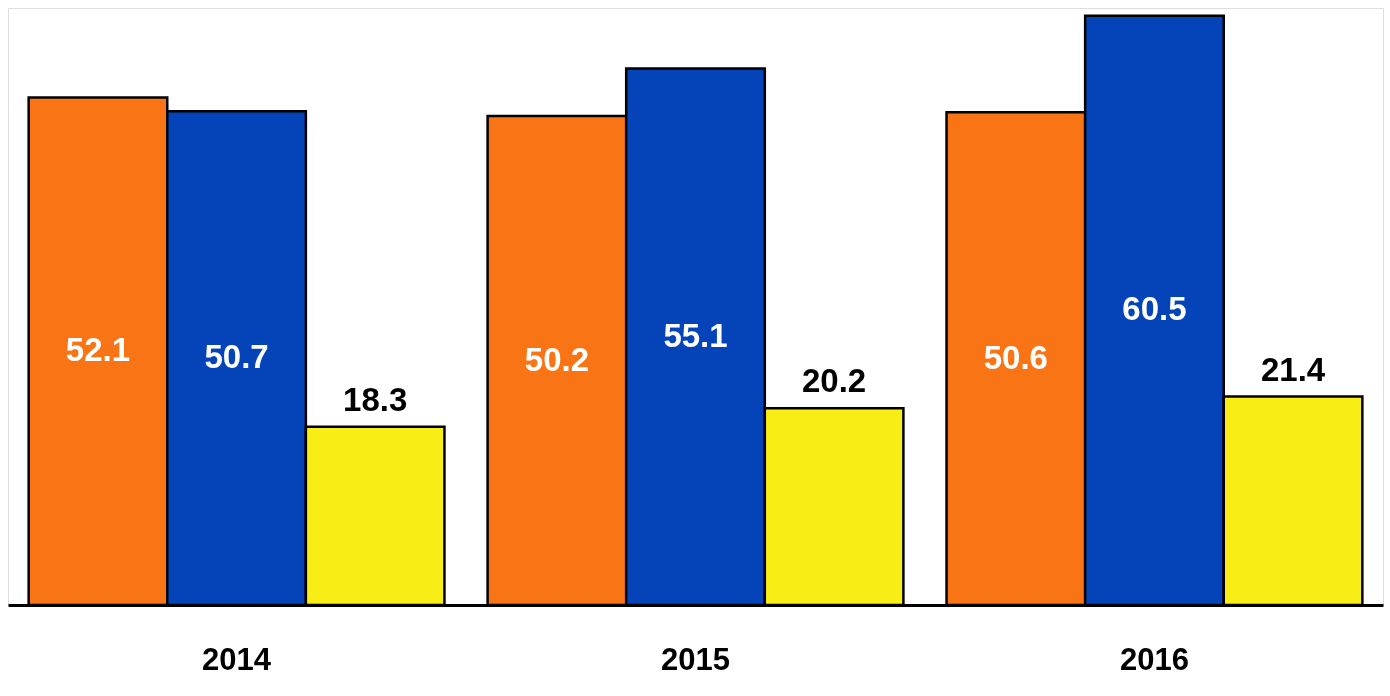  What do you see at coordinates (1293, 369) in the screenshot?
I see `data-label: 21.4` at bounding box center [1293, 369].